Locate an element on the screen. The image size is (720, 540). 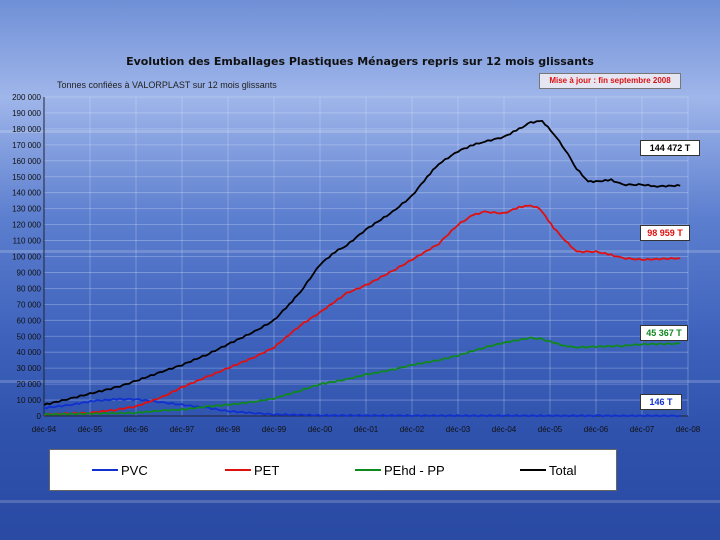
legend-item-pehd-pp: PEhd - PP is located at coordinates (400, 470).